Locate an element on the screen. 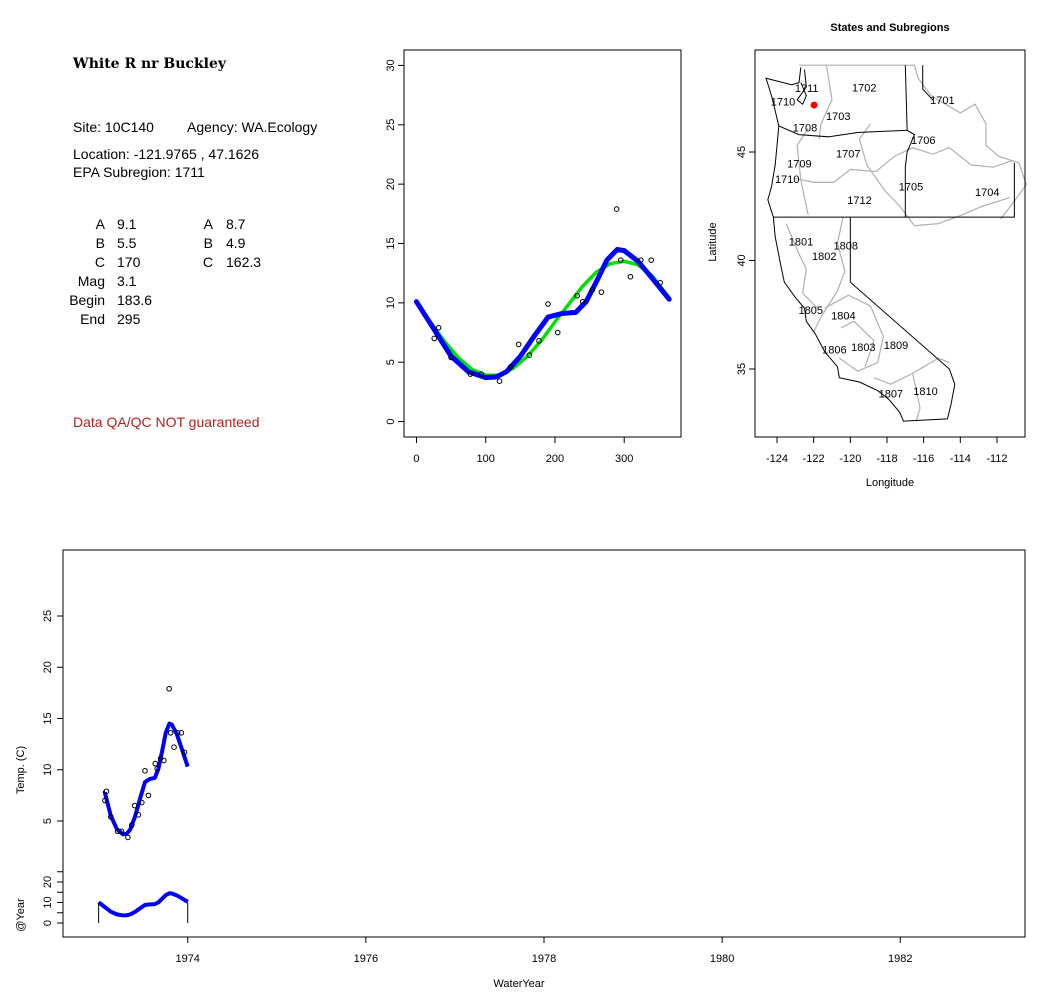 Image resolution: width=1038 pixels, height=1001 pixels. param-value: 3.1 is located at coordinates (127, 281).